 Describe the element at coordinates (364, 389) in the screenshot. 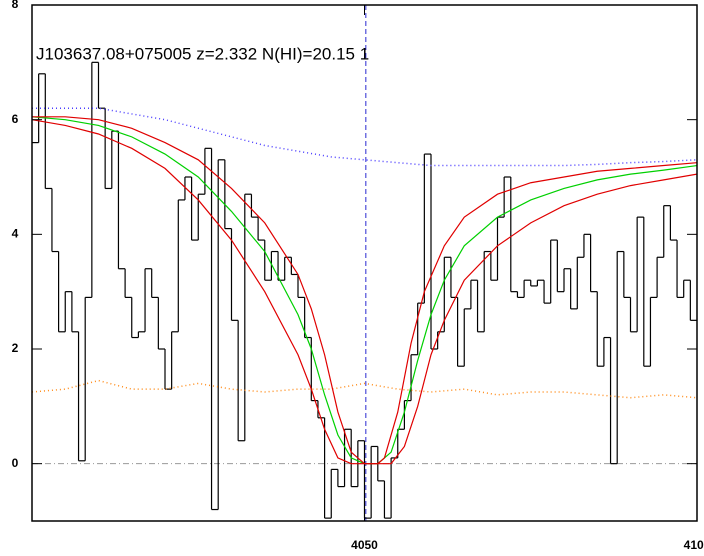

I see `dotted-curve` at that location.